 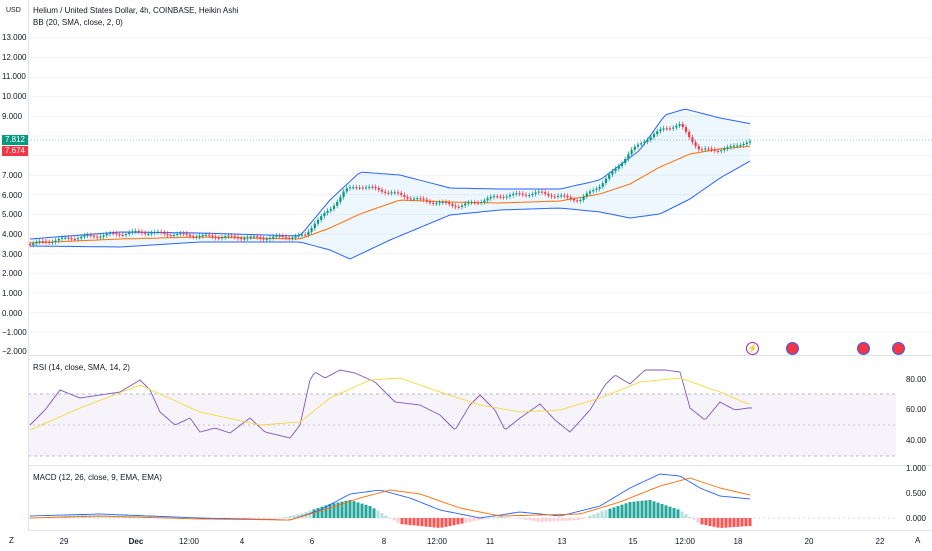 What do you see at coordinates (97, 477) in the screenshot?
I see `macd-indicator-label: MACD (12, 26, close, 9, EMA, EMA)` at bounding box center [97, 477].